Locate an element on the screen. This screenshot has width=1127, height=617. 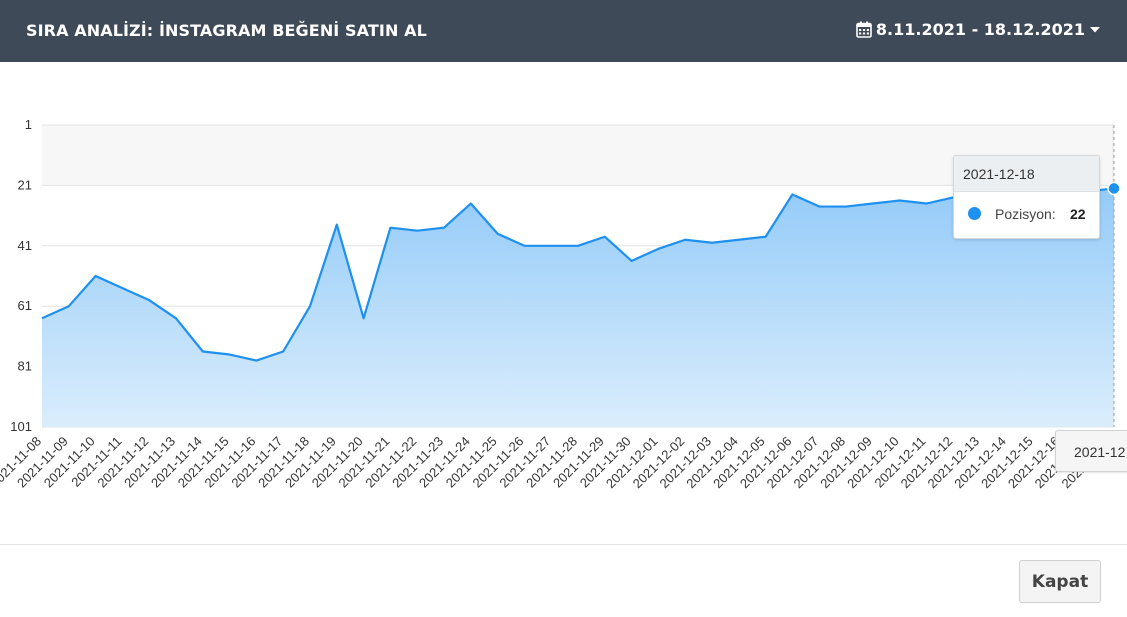
tooltip-series-name: Pozisyon: is located at coordinates (1025, 214).